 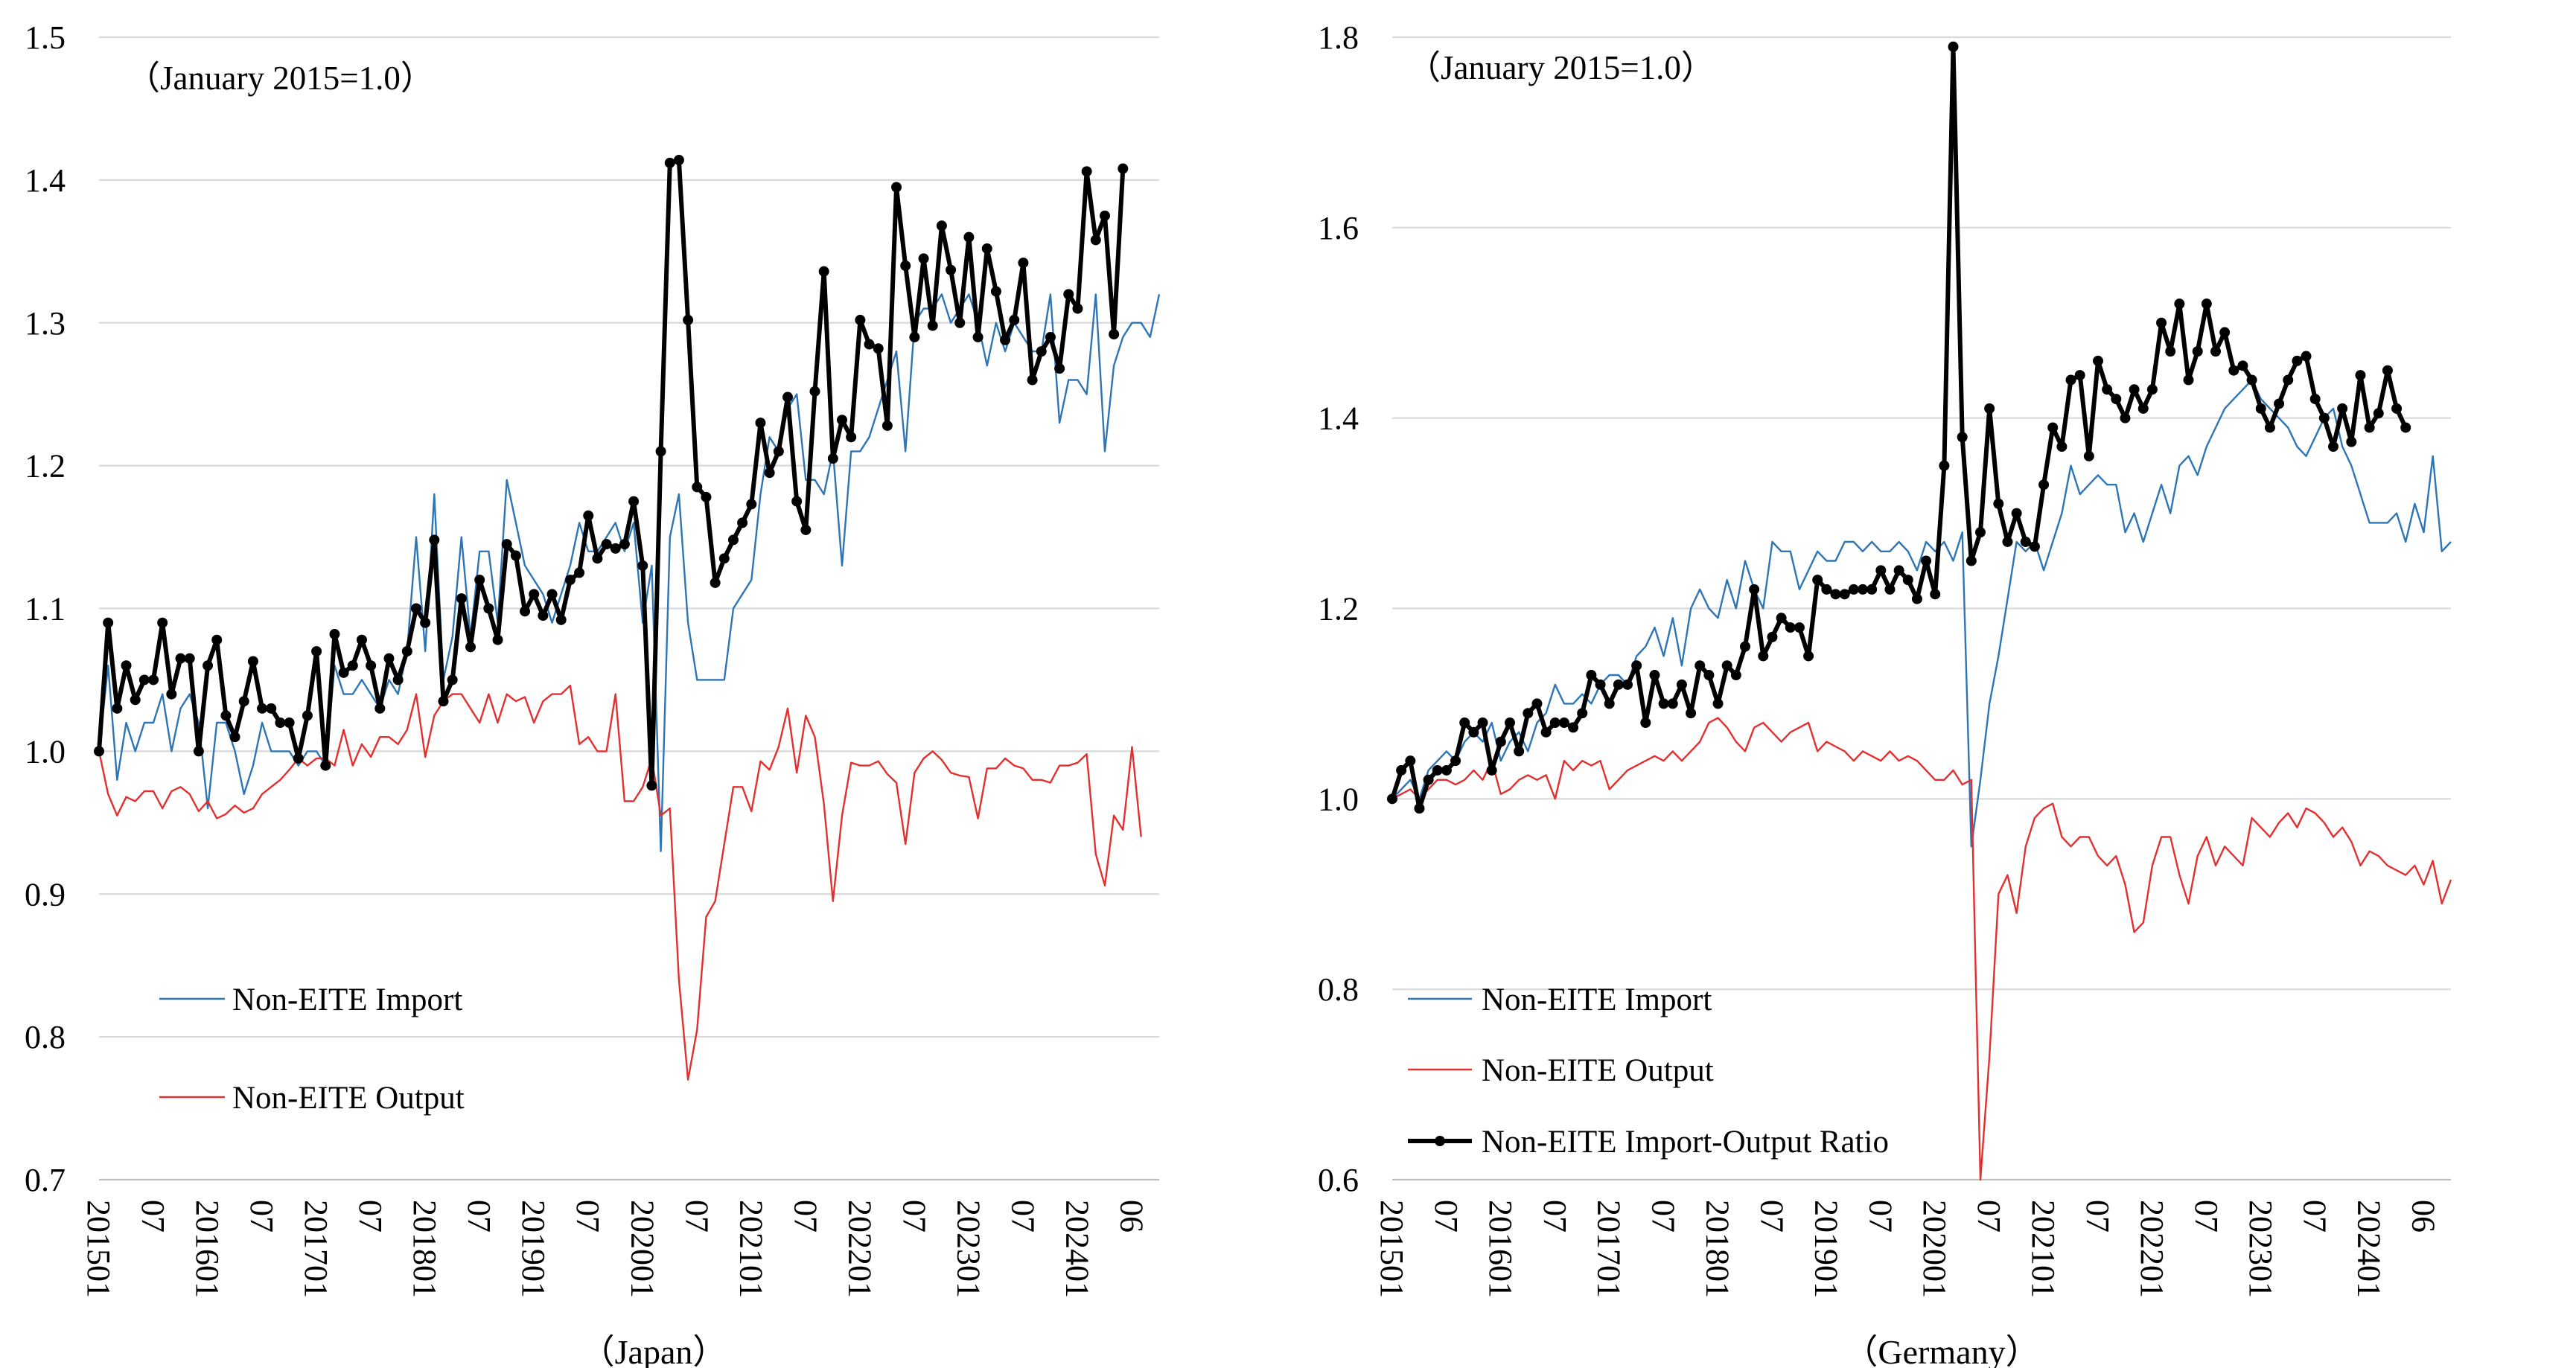 I want to click on japan-x-tick-label: 201901, so click(x=533, y=1249).